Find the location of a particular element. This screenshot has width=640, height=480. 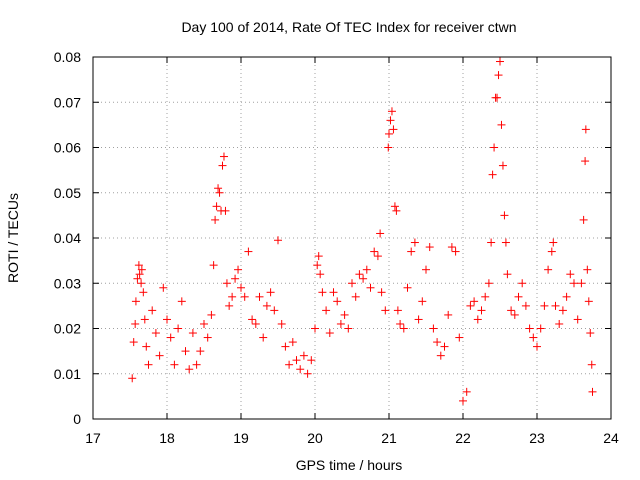

y-tick-label: 0.07 is located at coordinates (67, 102).